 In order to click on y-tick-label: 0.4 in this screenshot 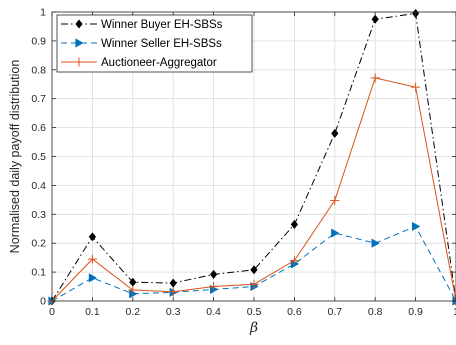, I will do `click(38, 186)`.